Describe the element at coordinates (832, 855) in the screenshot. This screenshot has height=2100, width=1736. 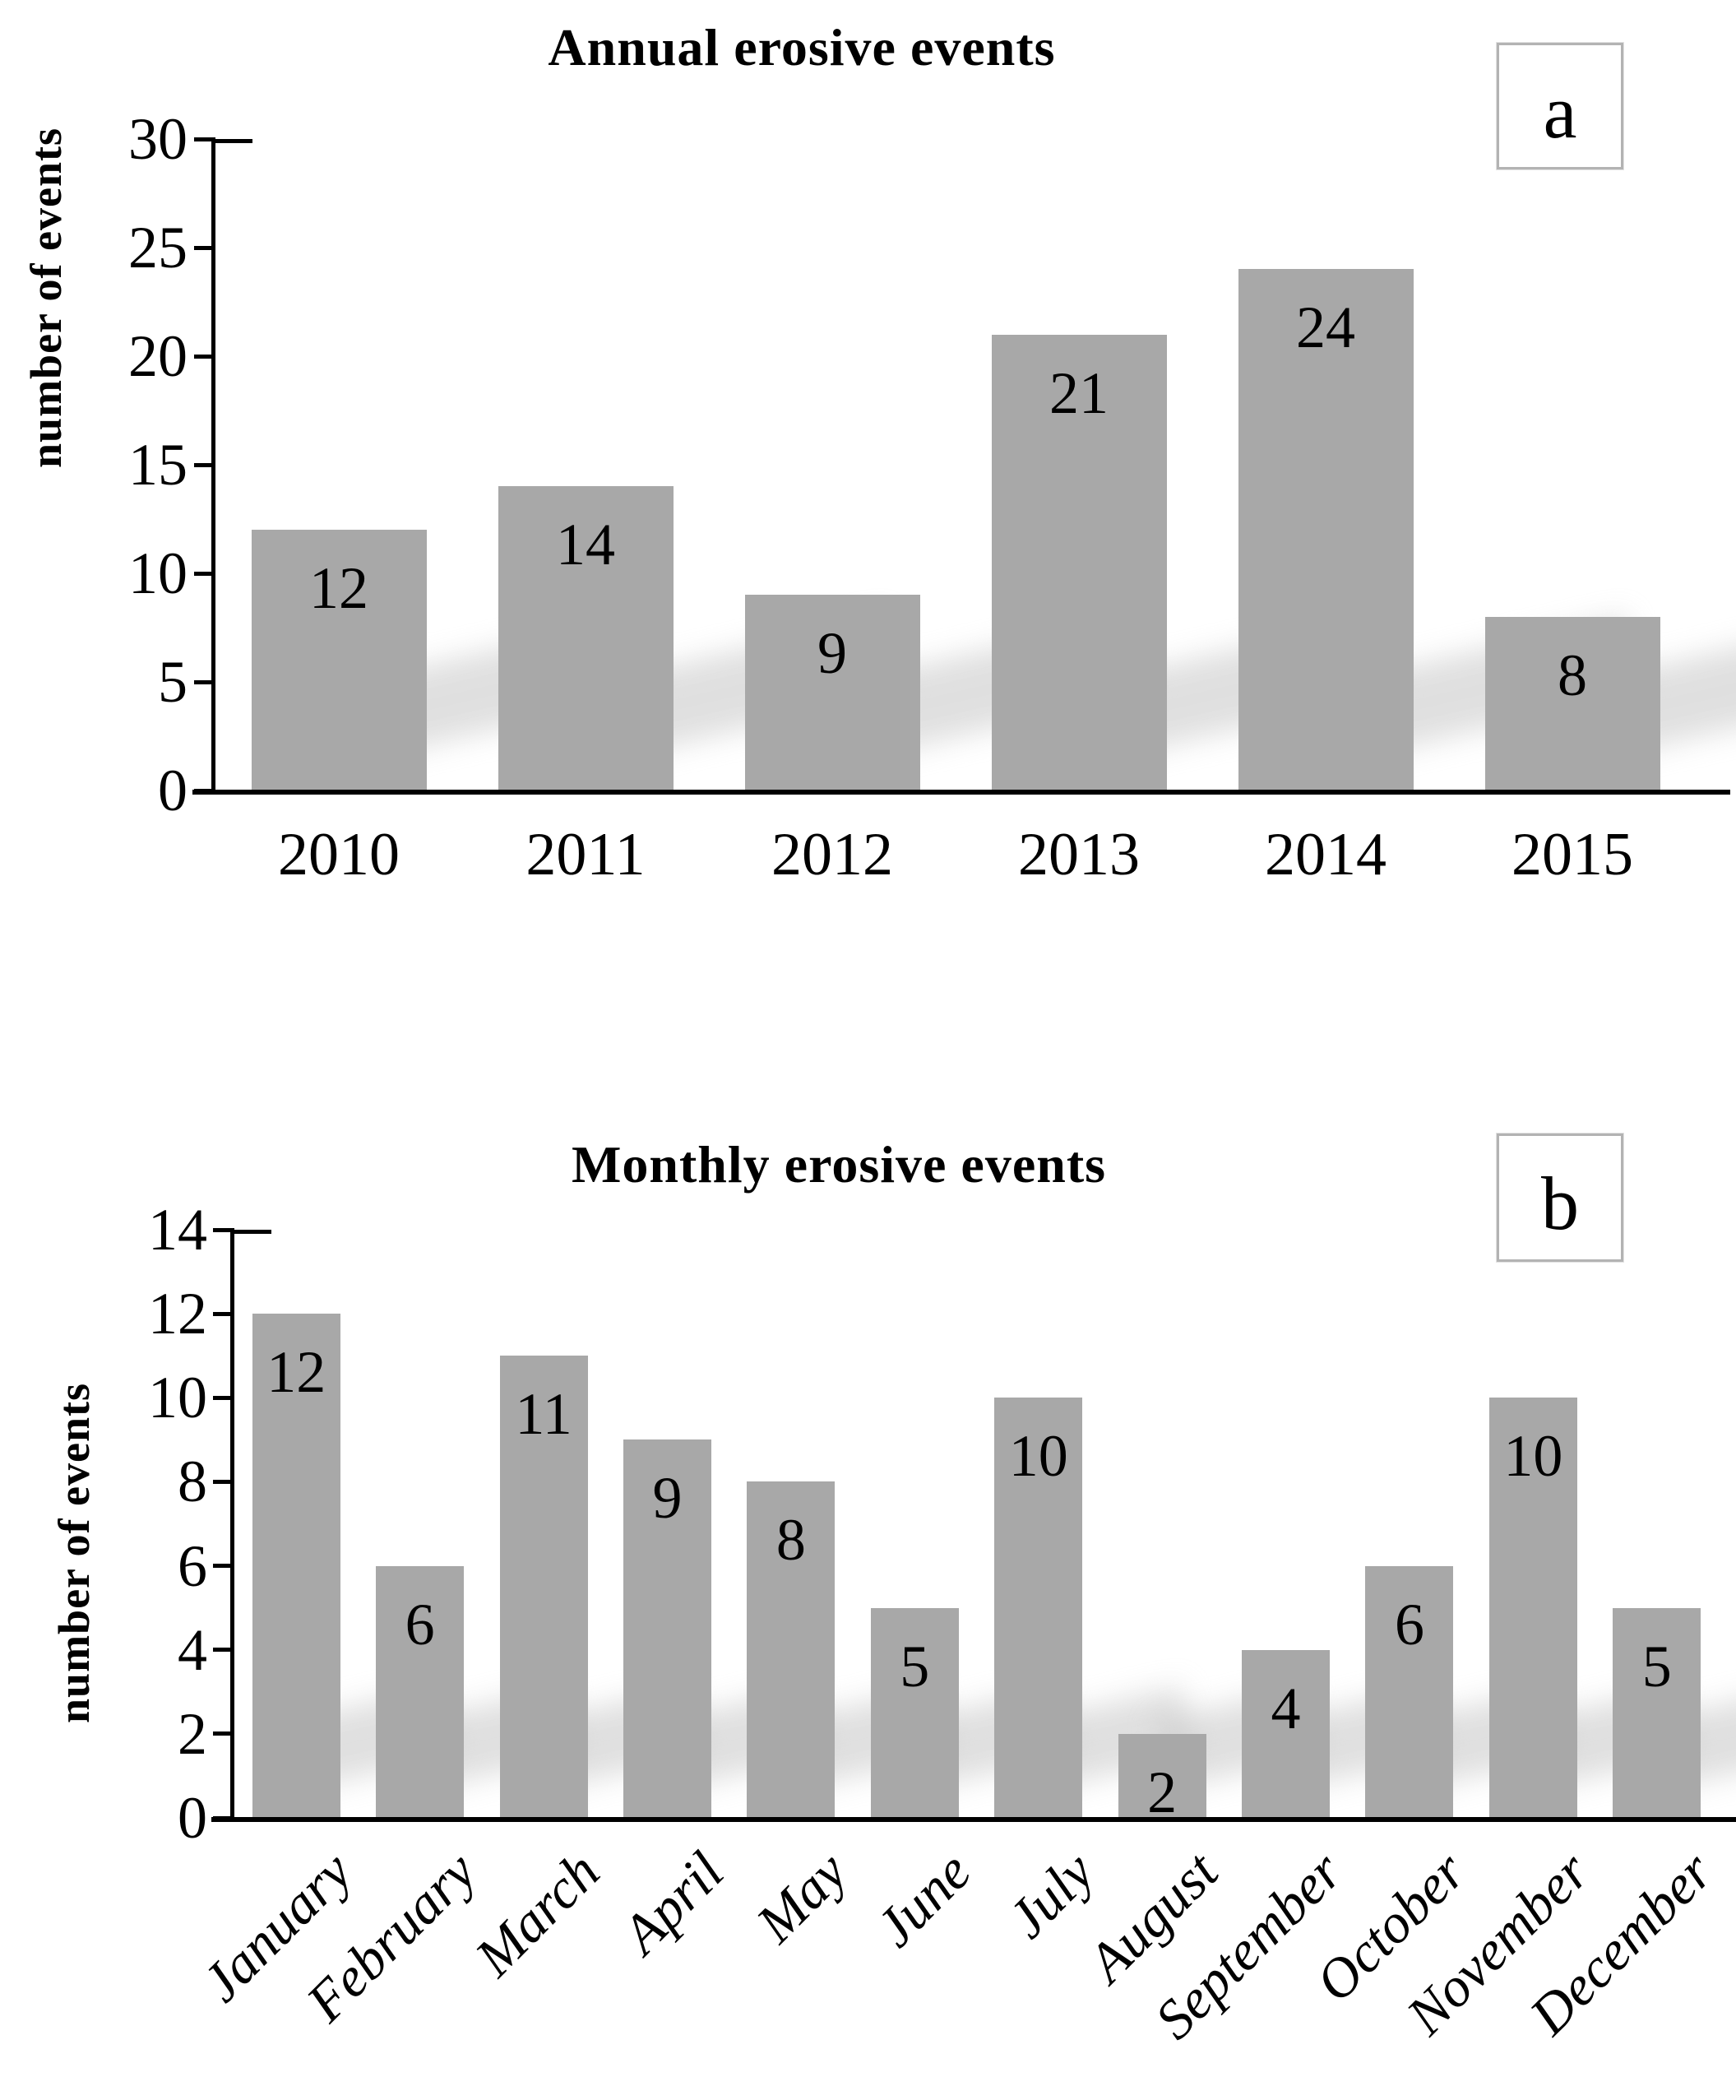
I see `x-tick-label: 2012` at that location.